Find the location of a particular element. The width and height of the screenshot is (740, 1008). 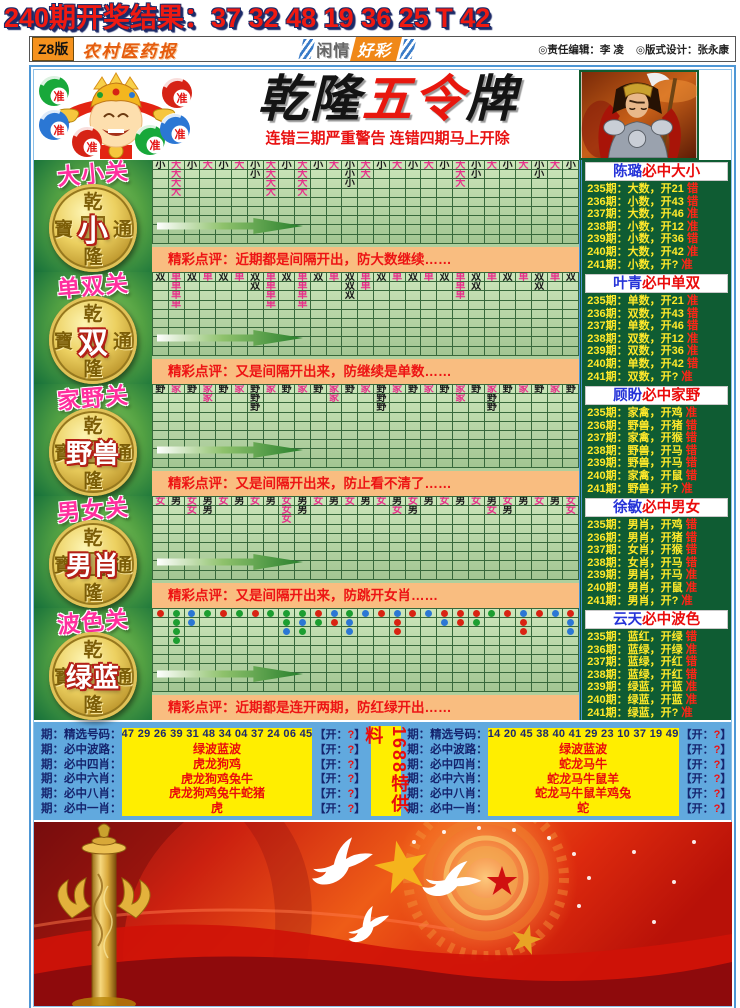

warrior-illustration is located at coordinates (639, 115).